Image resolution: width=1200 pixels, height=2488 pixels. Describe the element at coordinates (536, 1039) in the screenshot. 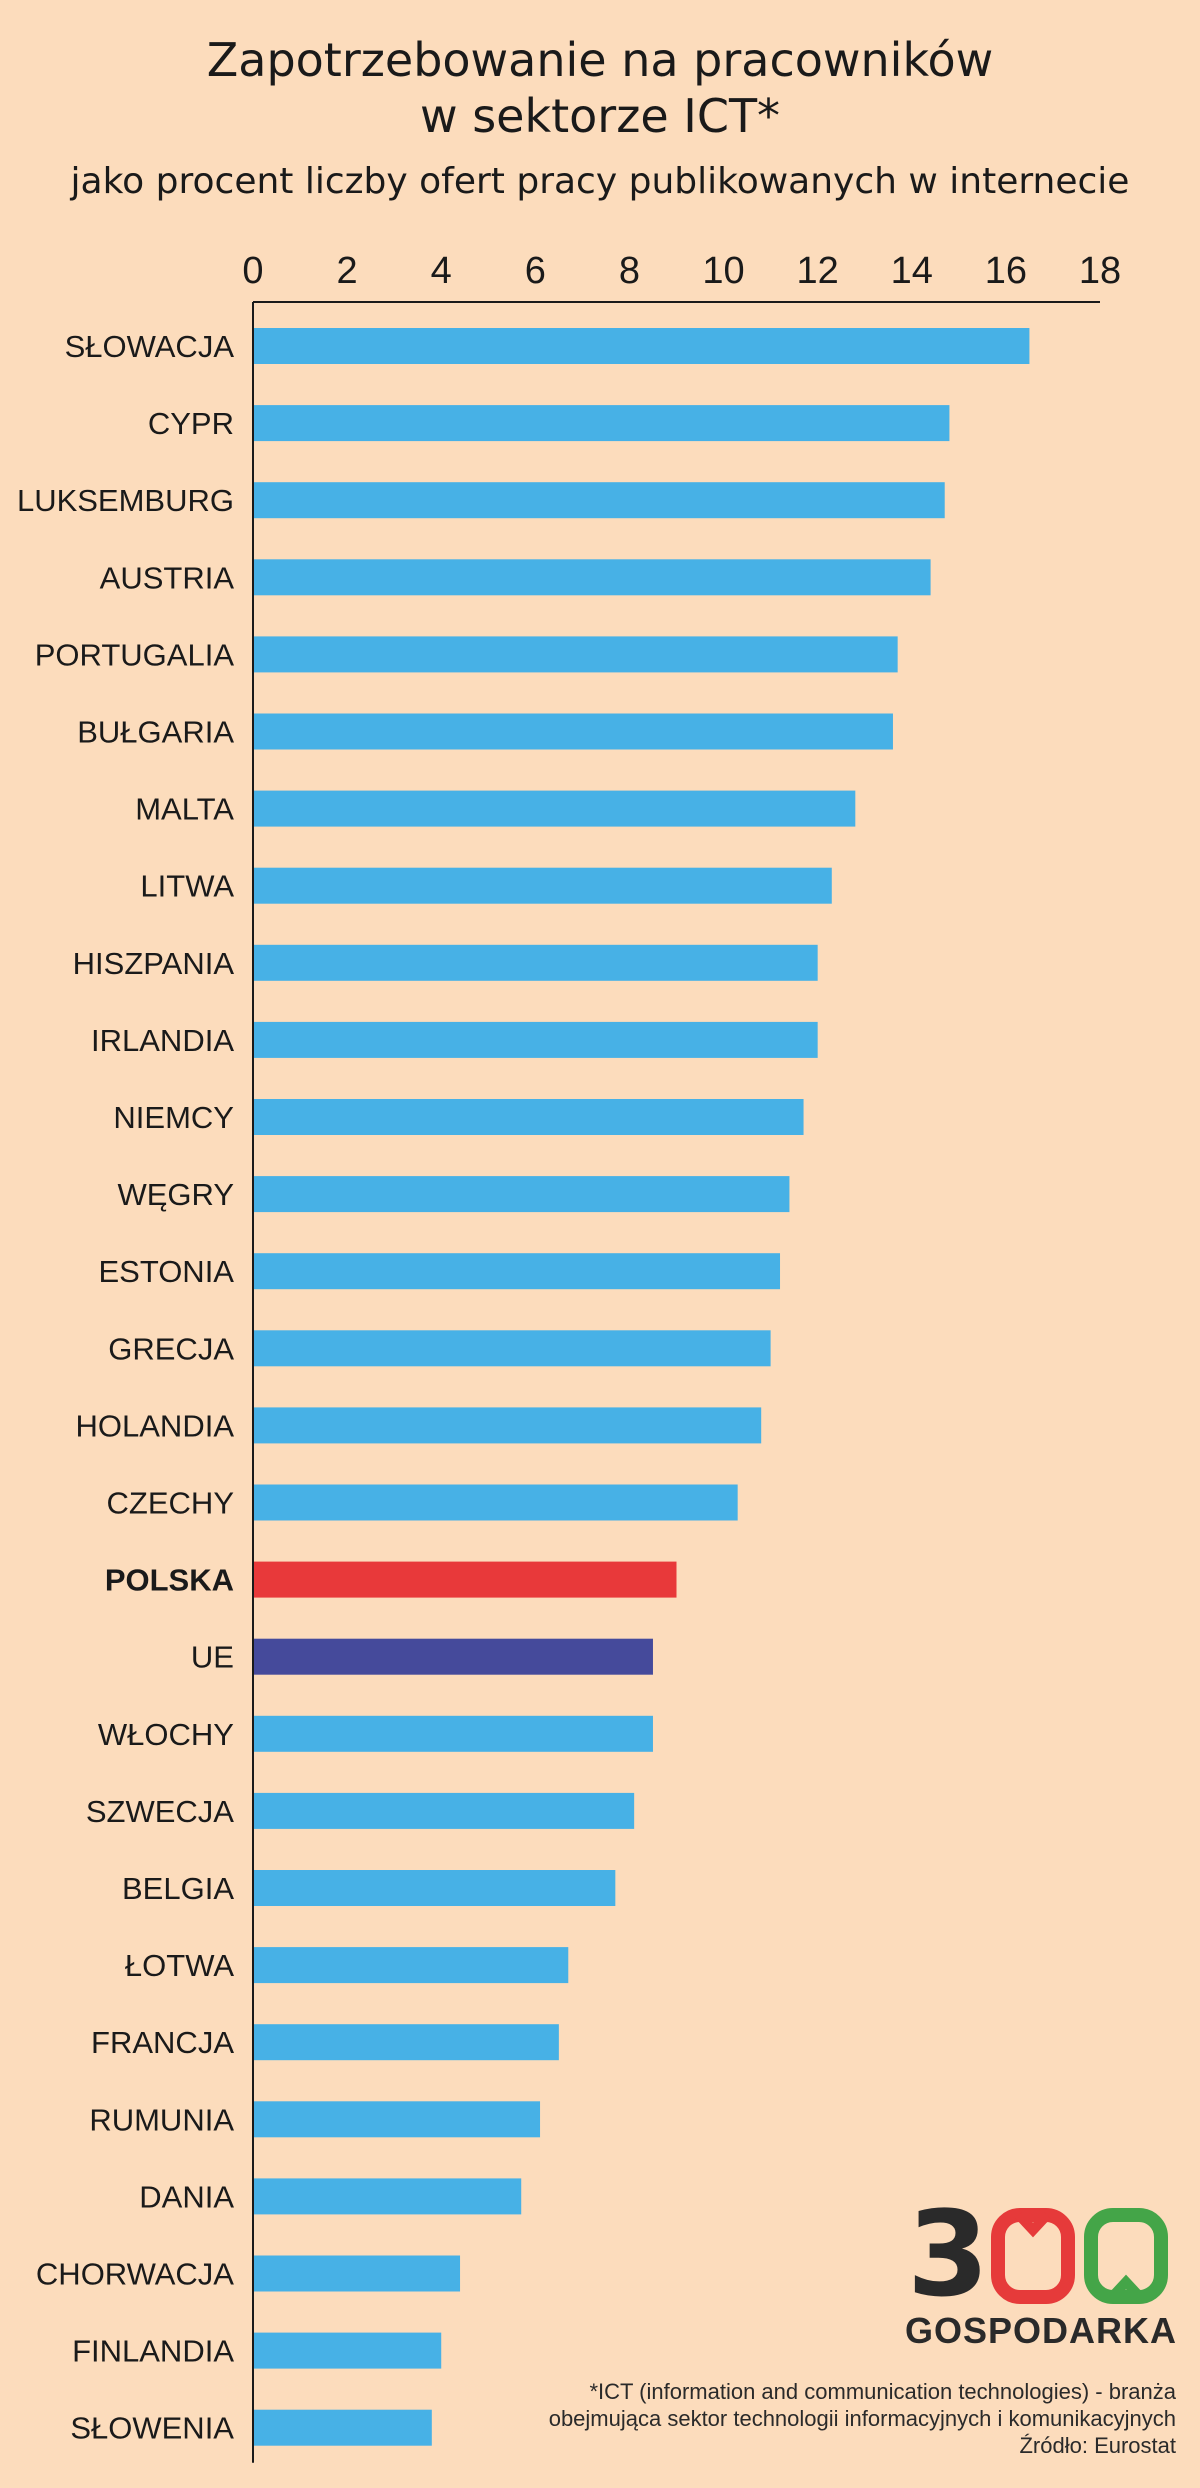

I see `bar-irlandia` at that location.